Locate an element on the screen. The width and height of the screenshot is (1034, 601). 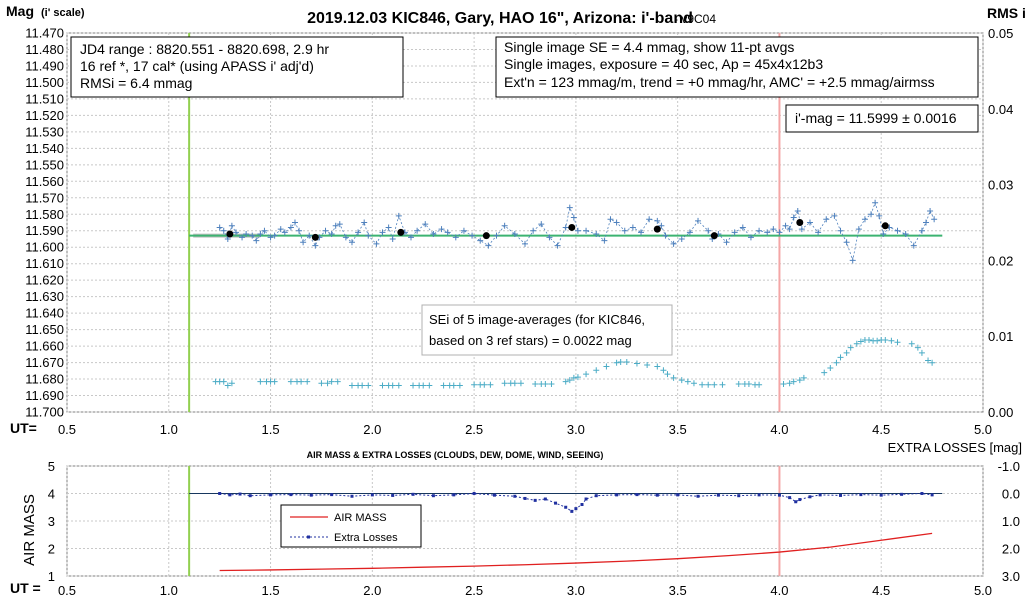
y-tick-label: 11.580 is located at coordinates (44, 214).